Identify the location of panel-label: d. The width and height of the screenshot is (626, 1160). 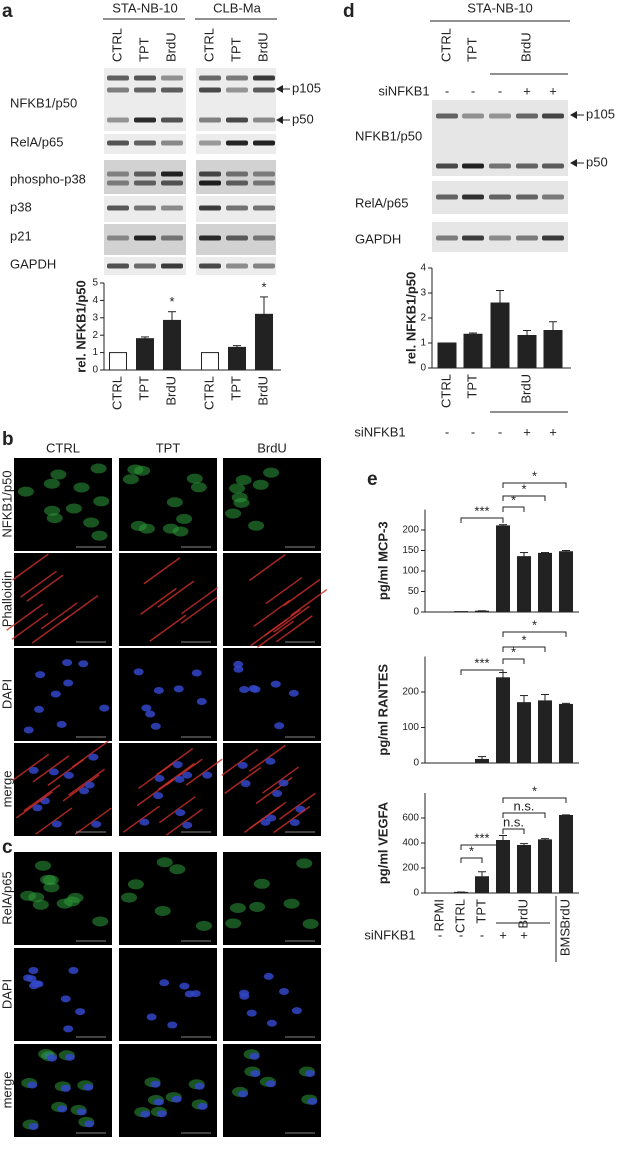
(349, 11).